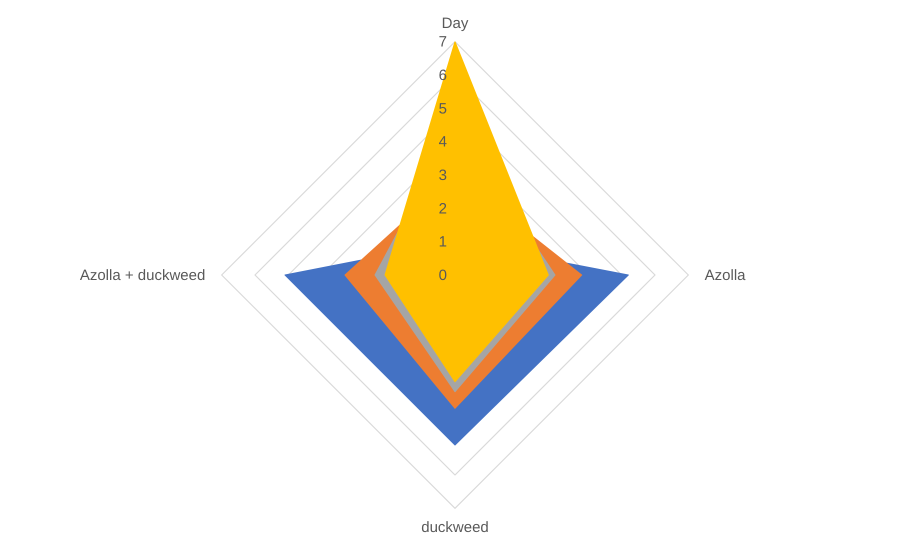 This screenshot has height=557, width=918. Describe the element at coordinates (442, 242) in the screenshot. I see `y-tick-label: 1` at that location.